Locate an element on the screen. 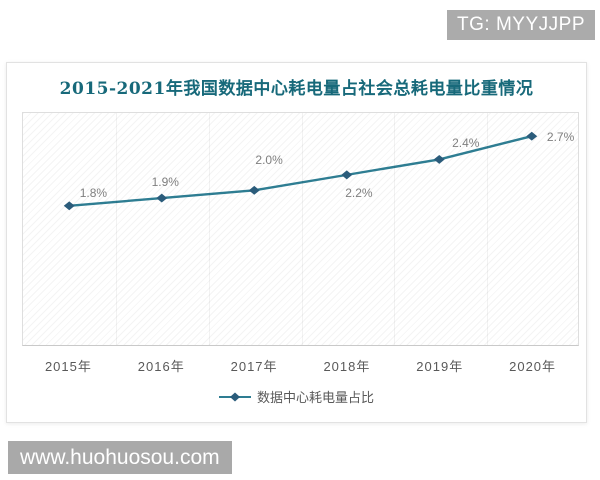 This screenshot has height=480, width=600. legend-line-diamond-icon is located at coordinates (234, 396).